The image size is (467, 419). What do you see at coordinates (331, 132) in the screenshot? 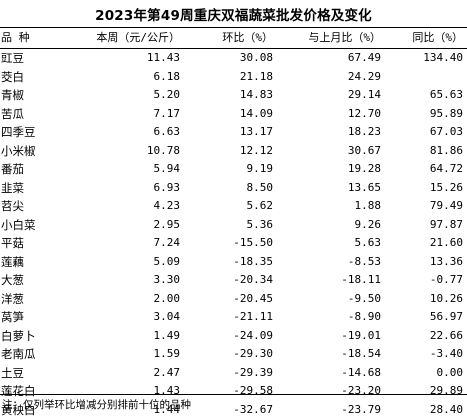
I see `vs-last-month-cell: 18.23` at bounding box center [331, 132].